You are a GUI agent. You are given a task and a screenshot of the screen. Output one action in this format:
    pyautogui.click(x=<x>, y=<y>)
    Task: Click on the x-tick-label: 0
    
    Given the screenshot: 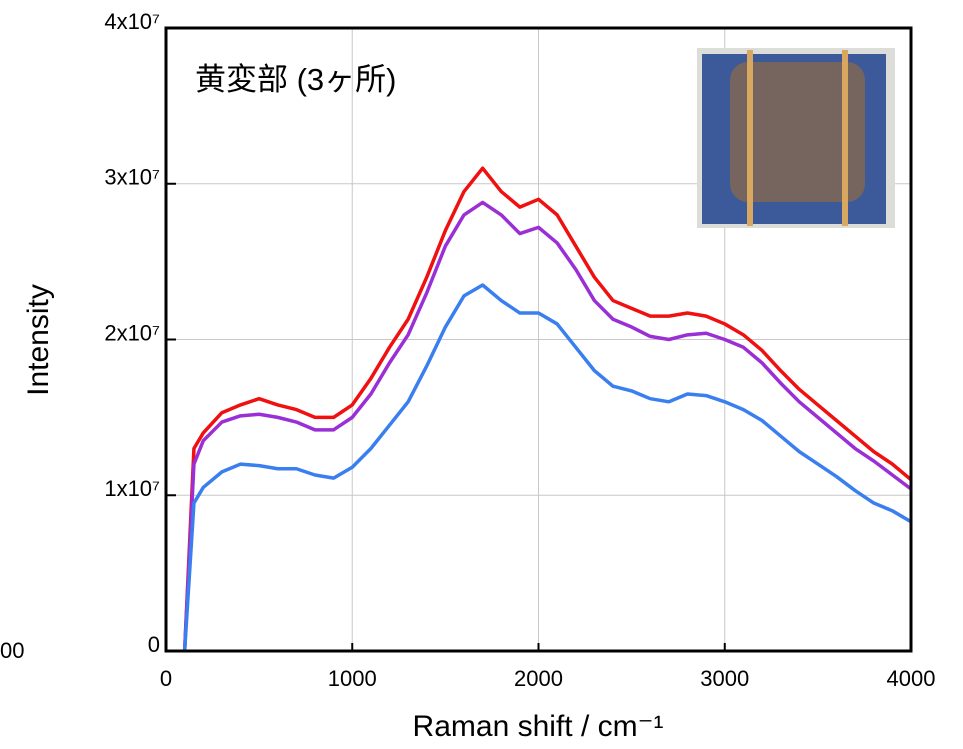 What is the action you would take?
    pyautogui.click(x=166, y=678)
    